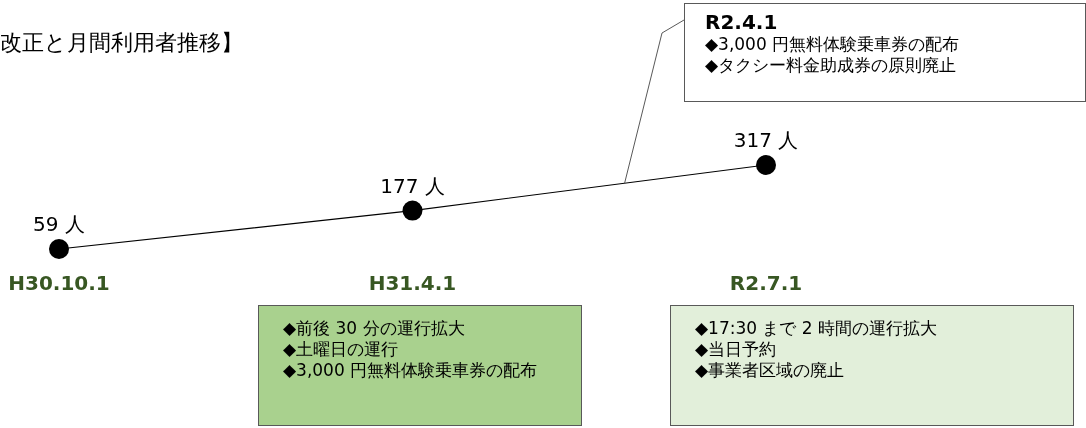 The height and width of the screenshot is (428, 1086). Describe the element at coordinates (766, 283) in the screenshot. I see `x-tick-label: R2.7.1` at that location.